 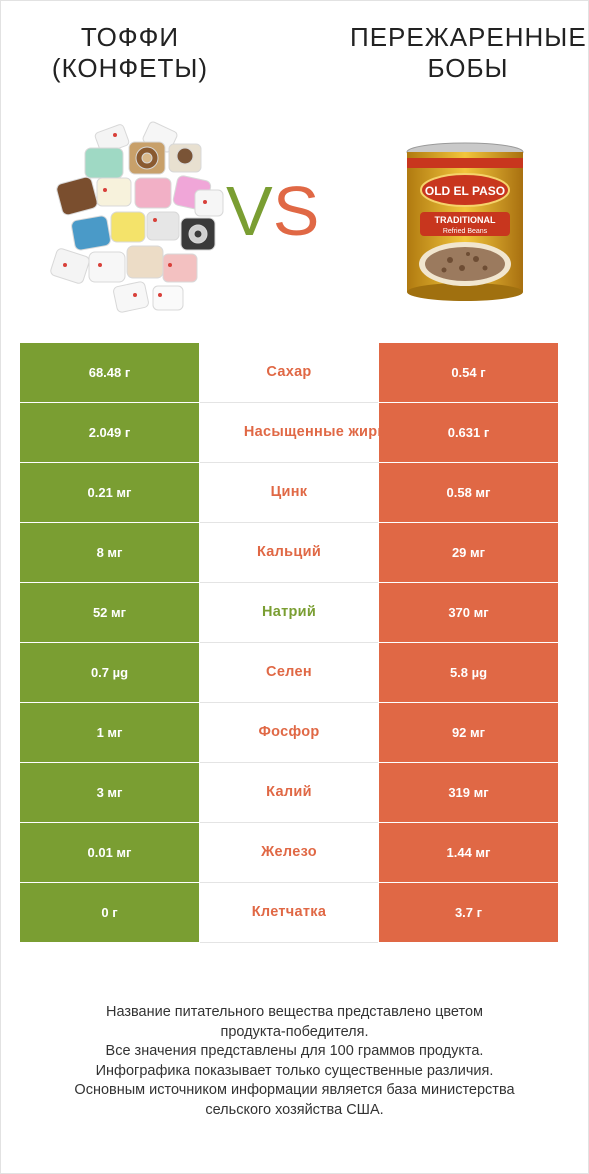 I want to click on comparison-row: 0.21 мг Цинк 0.58 мг, so click(x=289, y=493).